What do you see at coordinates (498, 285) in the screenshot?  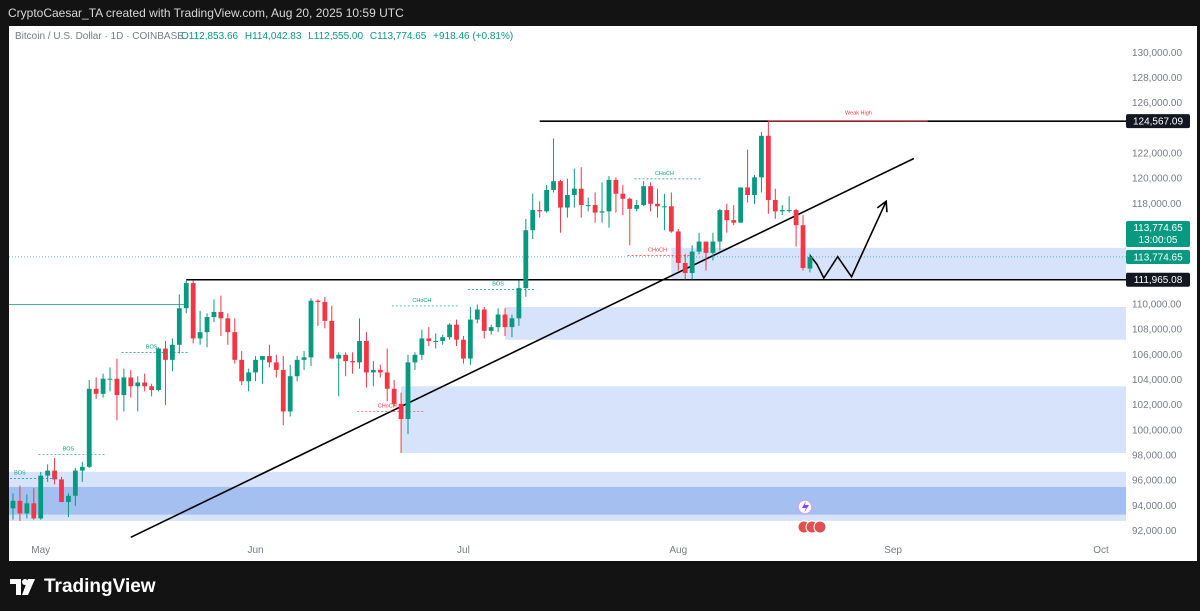 I see `annotation-5: BOS` at bounding box center [498, 285].